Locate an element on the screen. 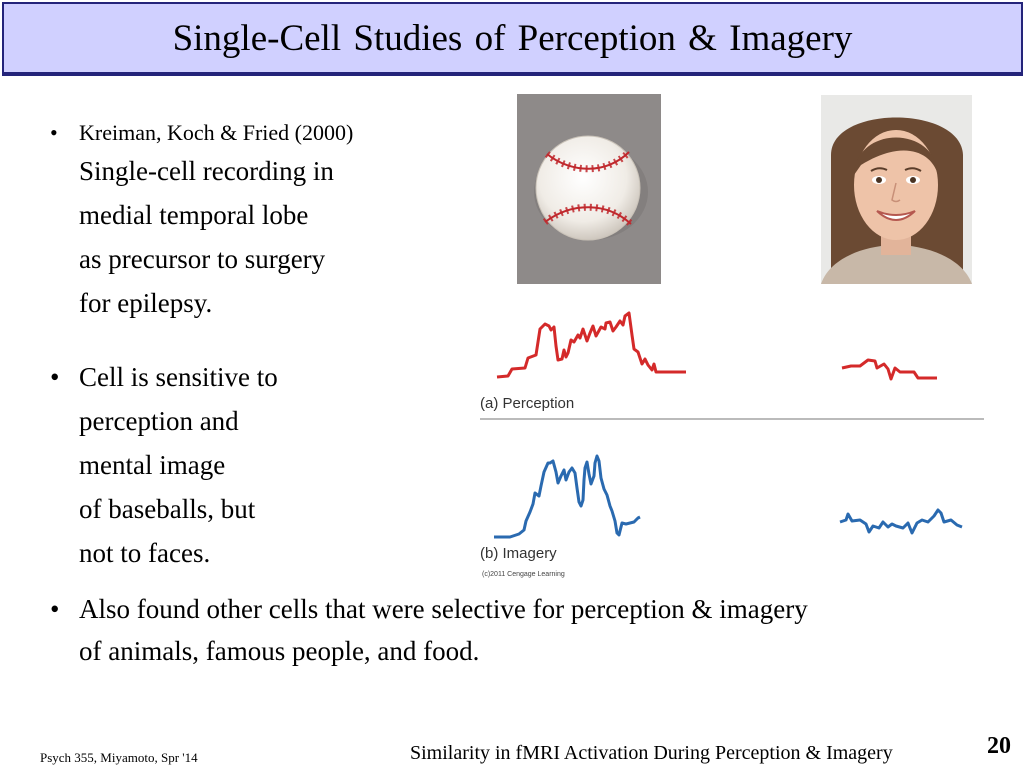 The width and height of the screenshot is (1027, 770). bullet-2-line: not to faces. is located at coordinates (145, 553).